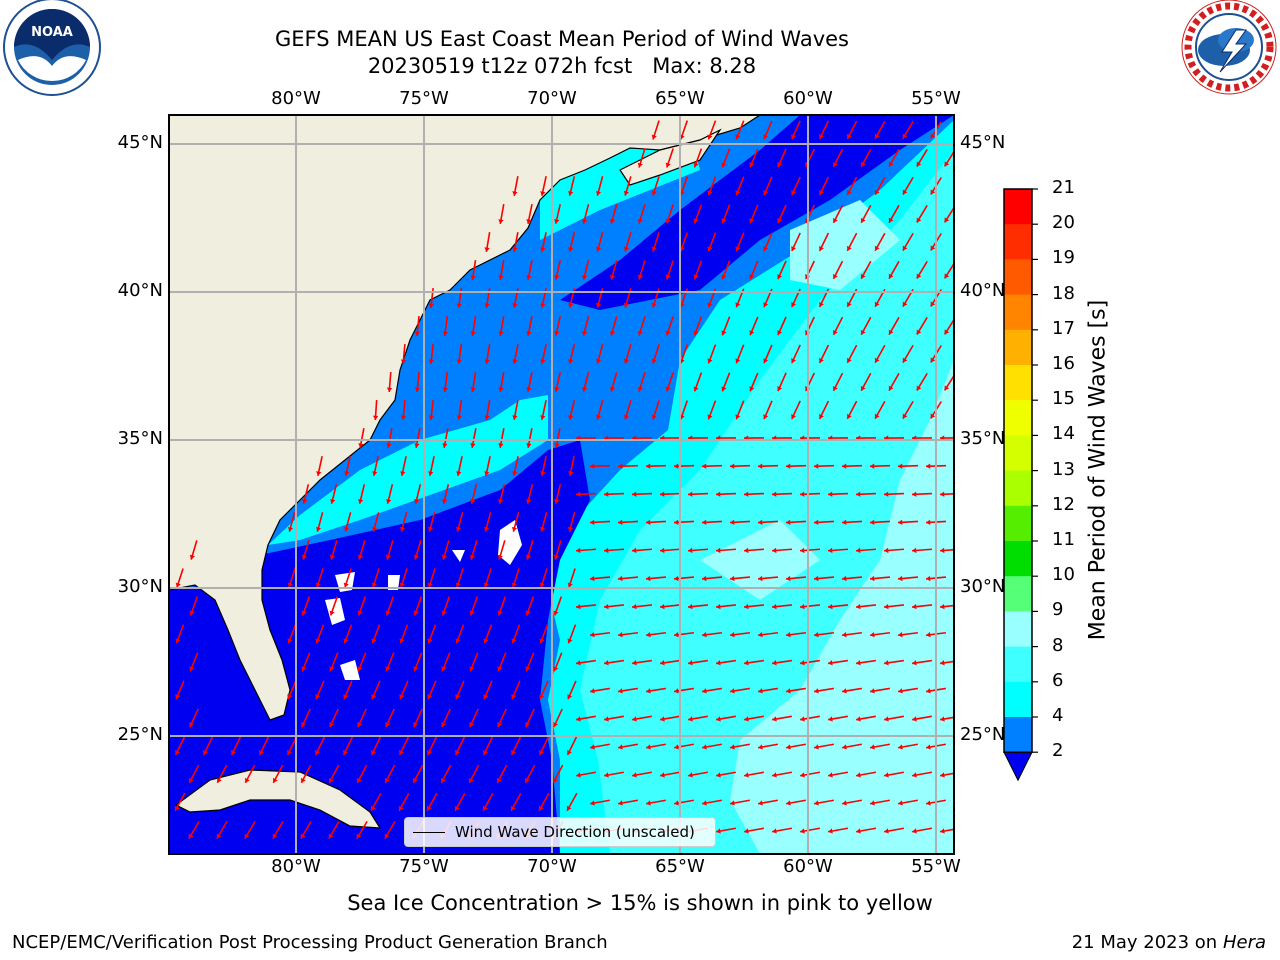 Image resolution: width=1280 pixels, height=960 pixels. Describe the element at coordinates (1058, 610) in the screenshot. I see `colorbar-tick-label: 9` at that location.